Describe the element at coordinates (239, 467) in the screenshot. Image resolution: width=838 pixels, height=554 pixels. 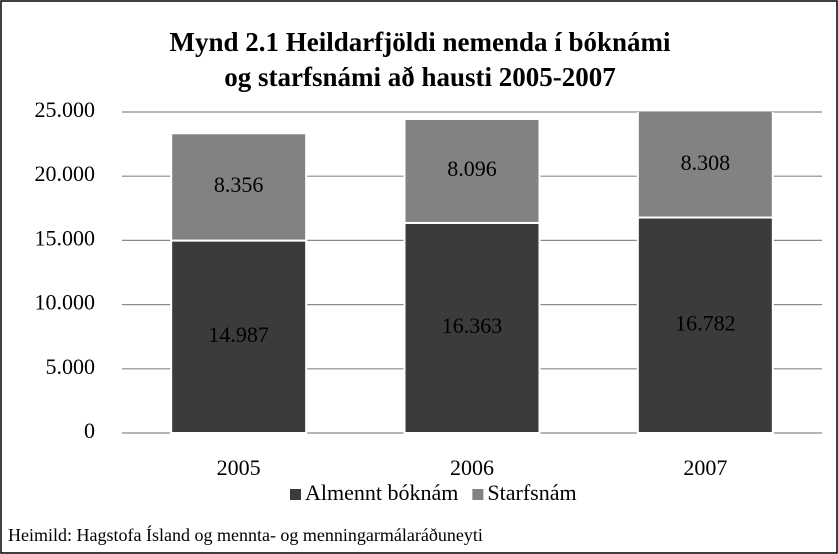
I see `x-tick-label: 2005` at that location.